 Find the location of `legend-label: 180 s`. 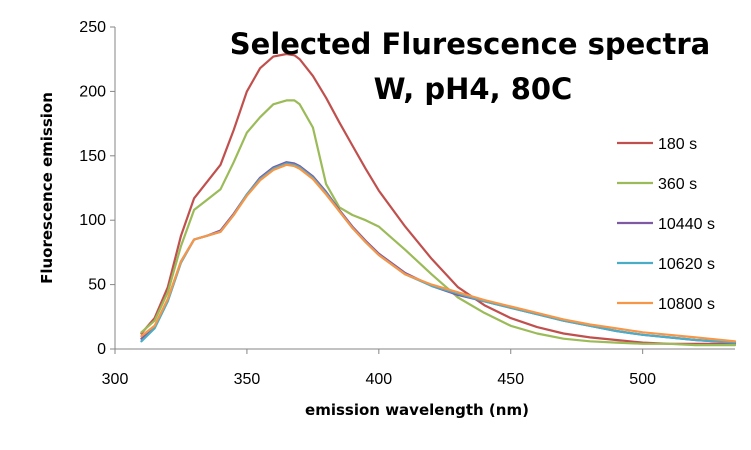

legend-label: 180 s is located at coordinates (677, 144).